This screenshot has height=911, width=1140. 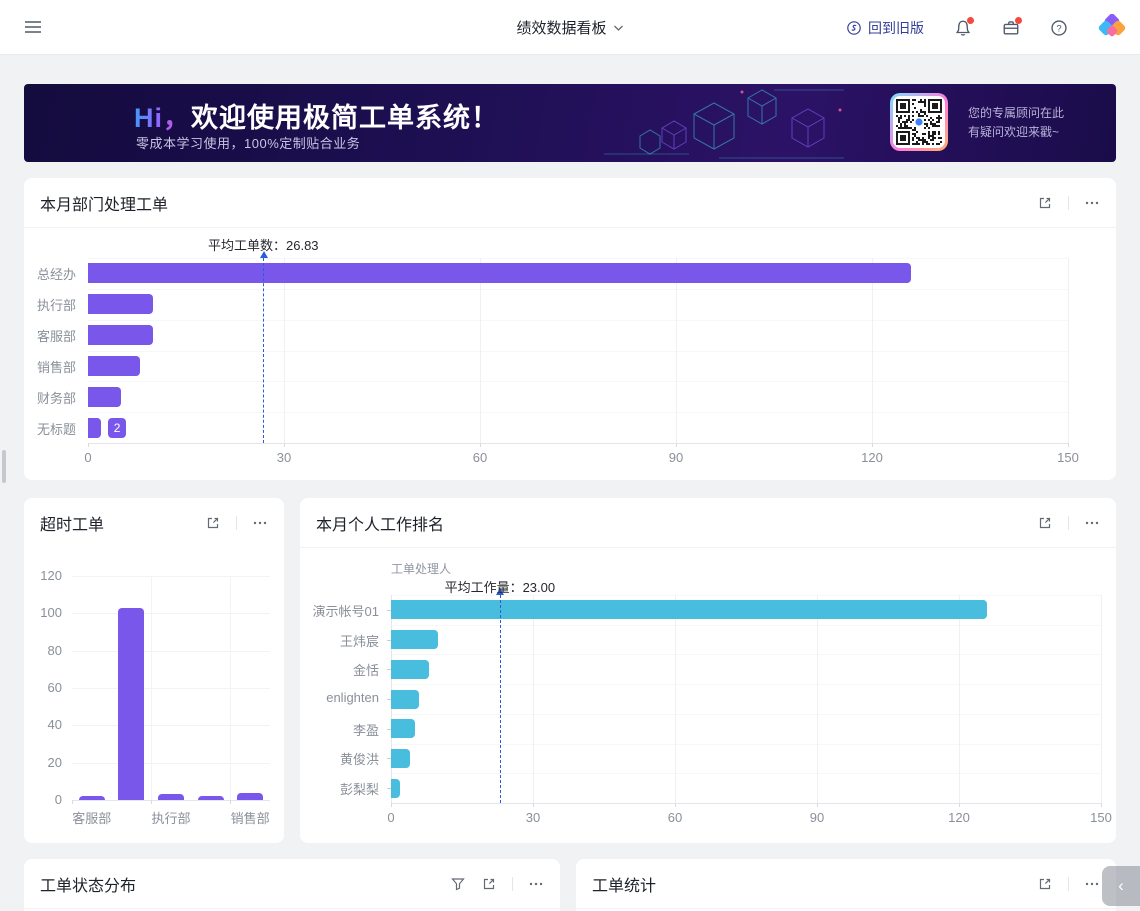 What do you see at coordinates (154, 523) in the screenshot?
I see `card-header: 超时工单` at bounding box center [154, 523].